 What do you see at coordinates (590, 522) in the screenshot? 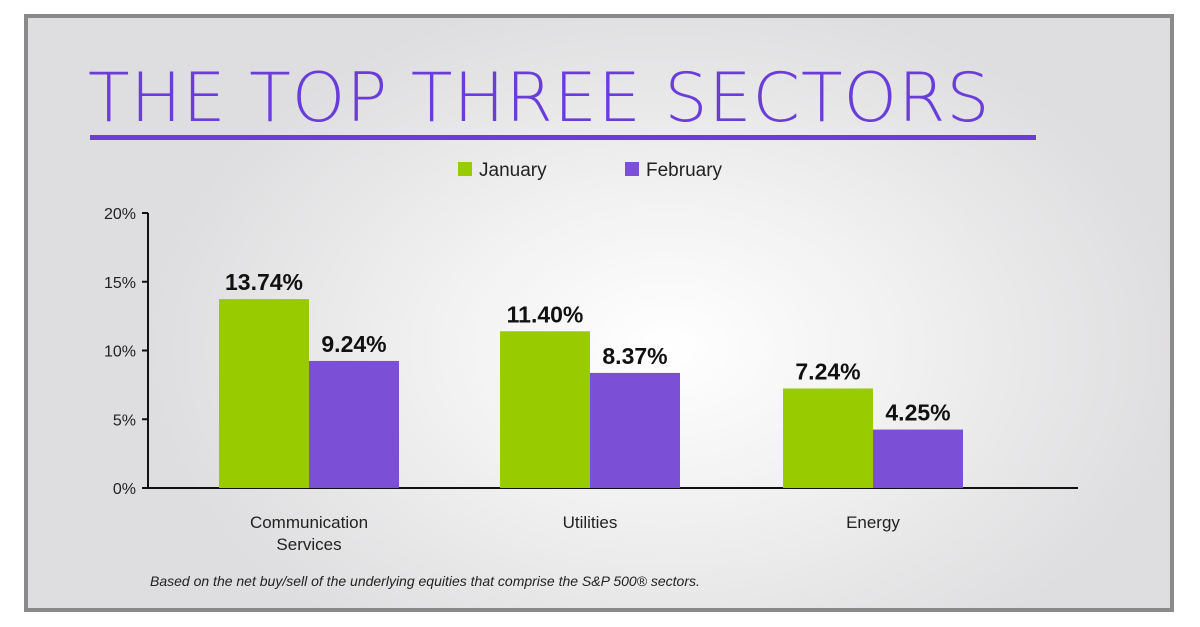
I see `x-tick-label: Utilities` at bounding box center [590, 522].